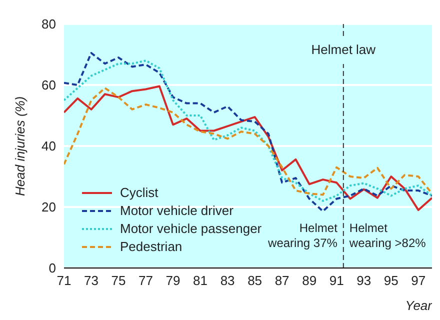 The width and height of the screenshot is (440, 320). What do you see at coordinates (20, 146) in the screenshot?
I see `y-axis-title: Head injuries (%)` at bounding box center [20, 146].